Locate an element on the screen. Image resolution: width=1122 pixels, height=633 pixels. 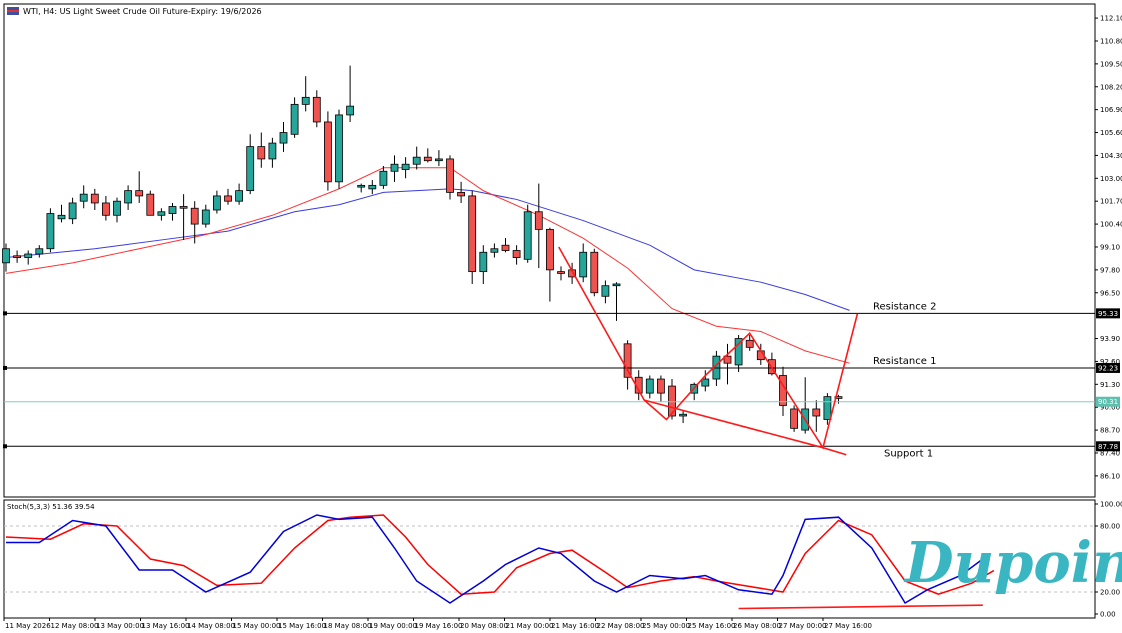
stochastic-divergence-line is located at coordinates (860, 607).